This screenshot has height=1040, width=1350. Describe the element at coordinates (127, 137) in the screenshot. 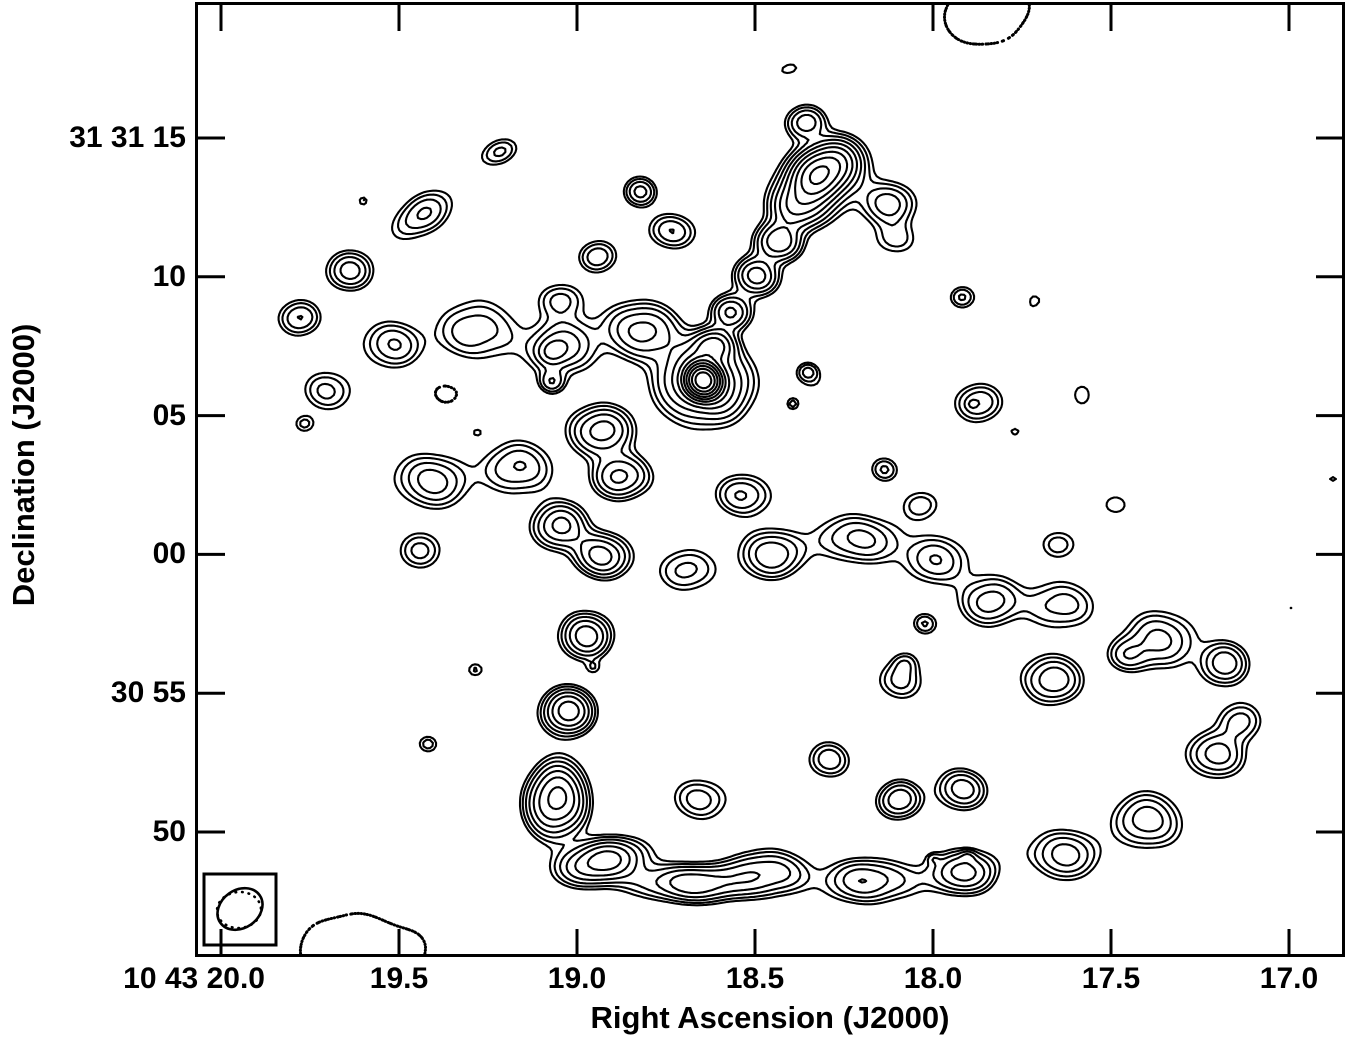

I see `y-tick-label: 31 31 15` at that location.